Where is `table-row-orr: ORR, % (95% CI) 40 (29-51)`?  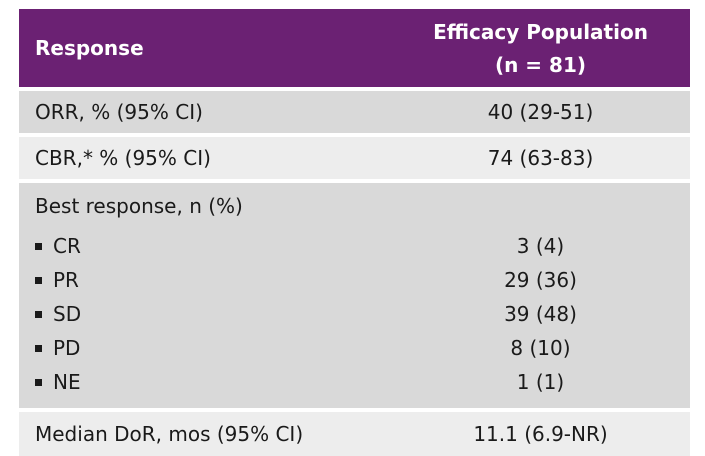 table-row-orr: ORR, % (95% CI) 40 (29-51) is located at coordinates (354, 112).